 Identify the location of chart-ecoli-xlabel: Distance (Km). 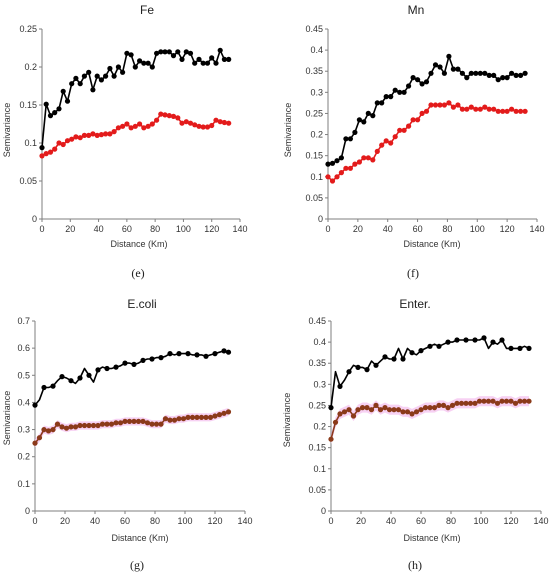
(139, 538).